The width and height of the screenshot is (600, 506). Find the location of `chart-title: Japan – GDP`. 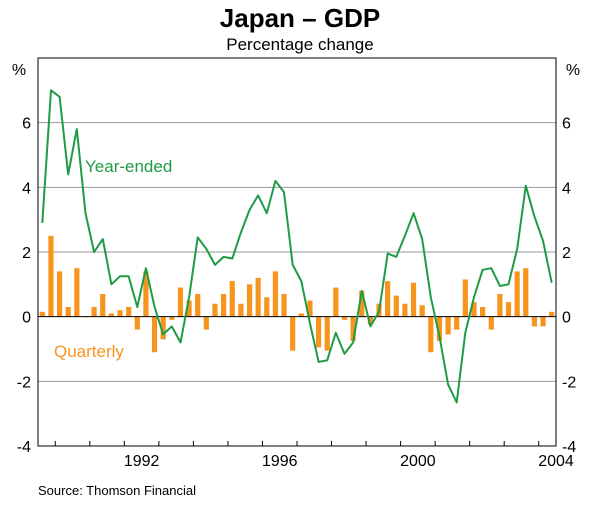

chart-title: Japan – GDP is located at coordinates (300, 18).